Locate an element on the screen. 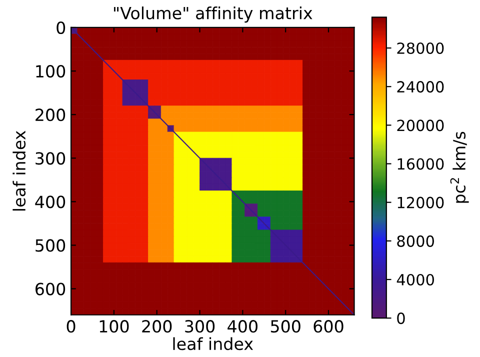 This screenshot has height=357, width=480. chart-title: "Volume" affinity matrix is located at coordinates (213, 14).